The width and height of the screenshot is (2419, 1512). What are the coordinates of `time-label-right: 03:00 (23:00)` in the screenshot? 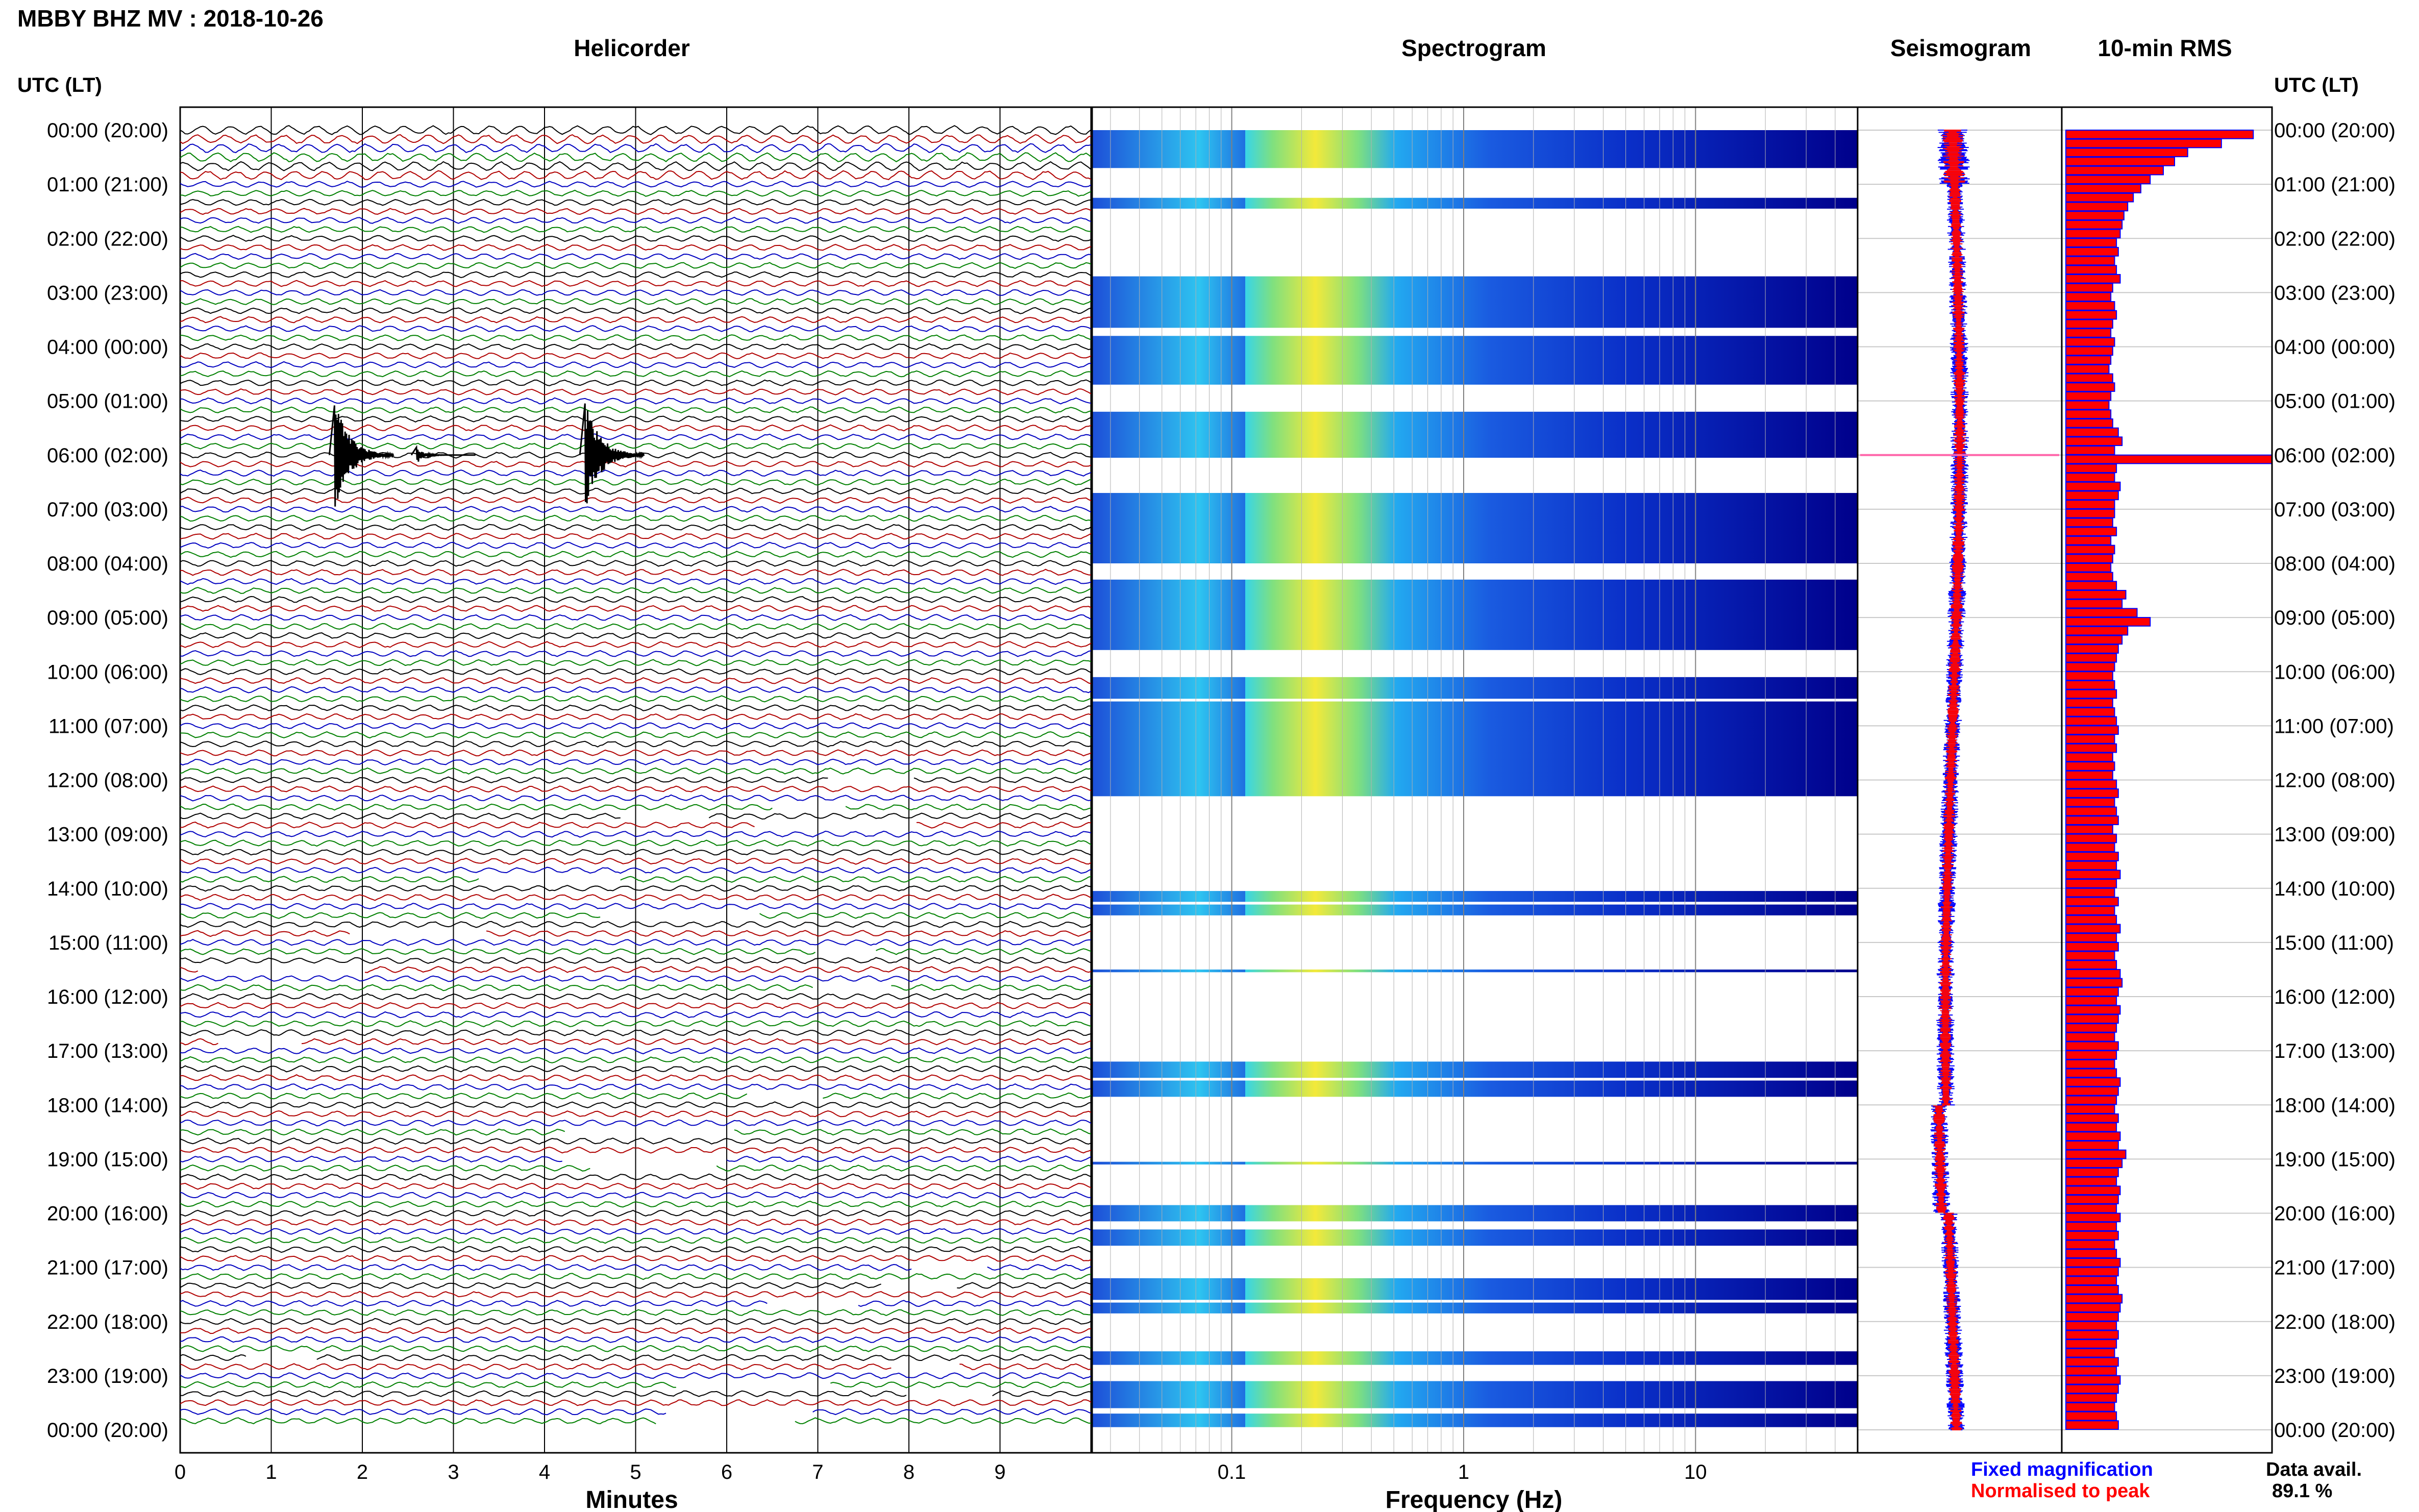 It's located at (2335, 293).